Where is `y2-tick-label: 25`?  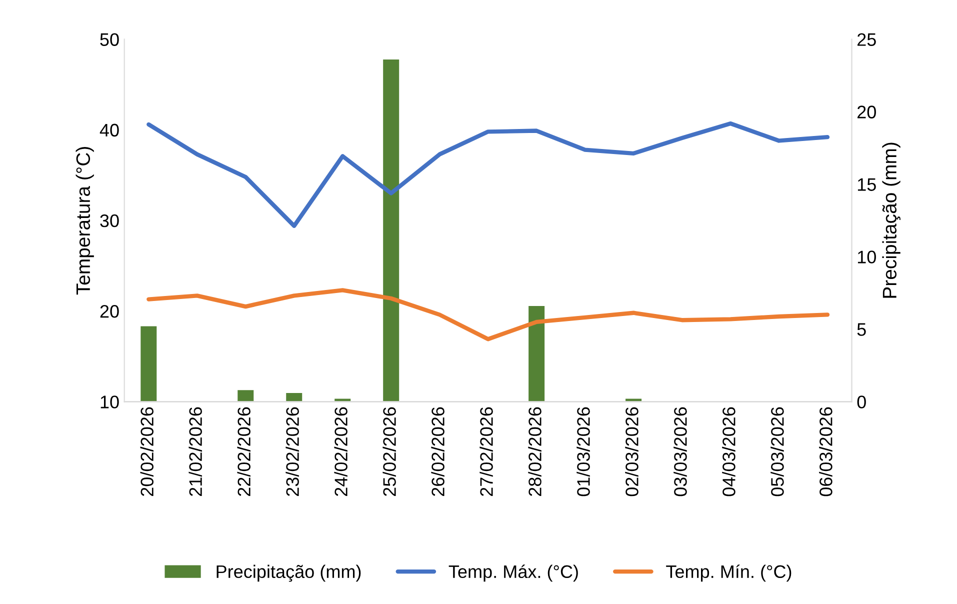
y2-tick-label: 25 is located at coordinates (867, 39).